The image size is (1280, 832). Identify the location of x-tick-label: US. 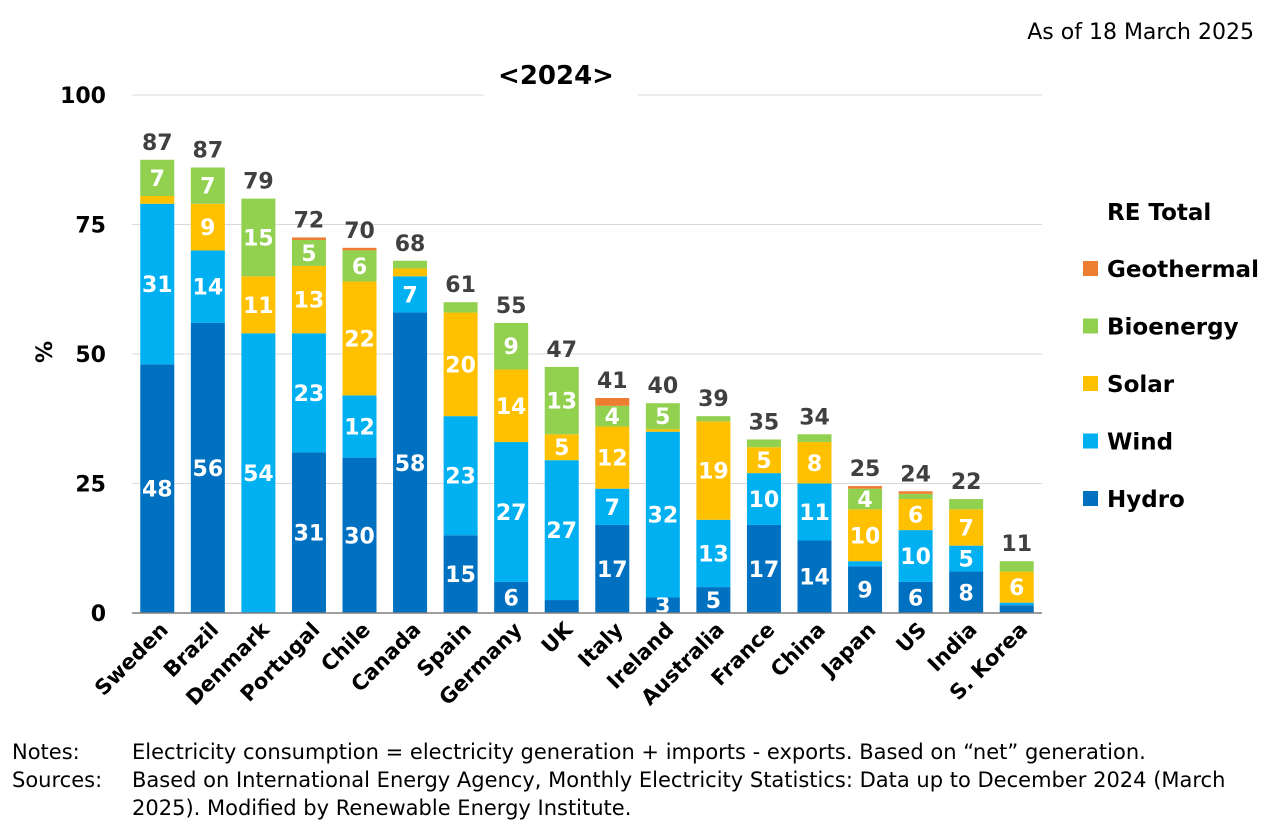
(911, 638).